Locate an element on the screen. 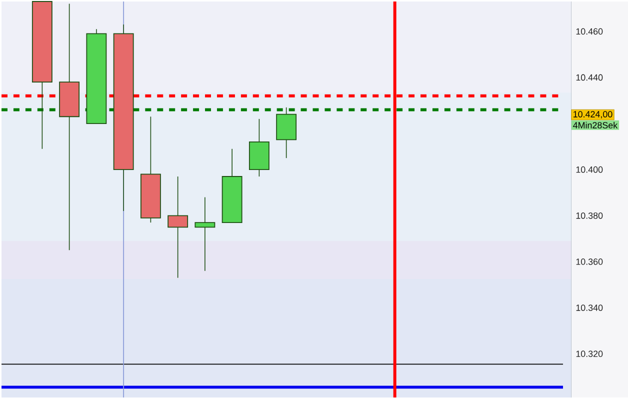  y-tick-label: 10.340 is located at coordinates (589, 307).